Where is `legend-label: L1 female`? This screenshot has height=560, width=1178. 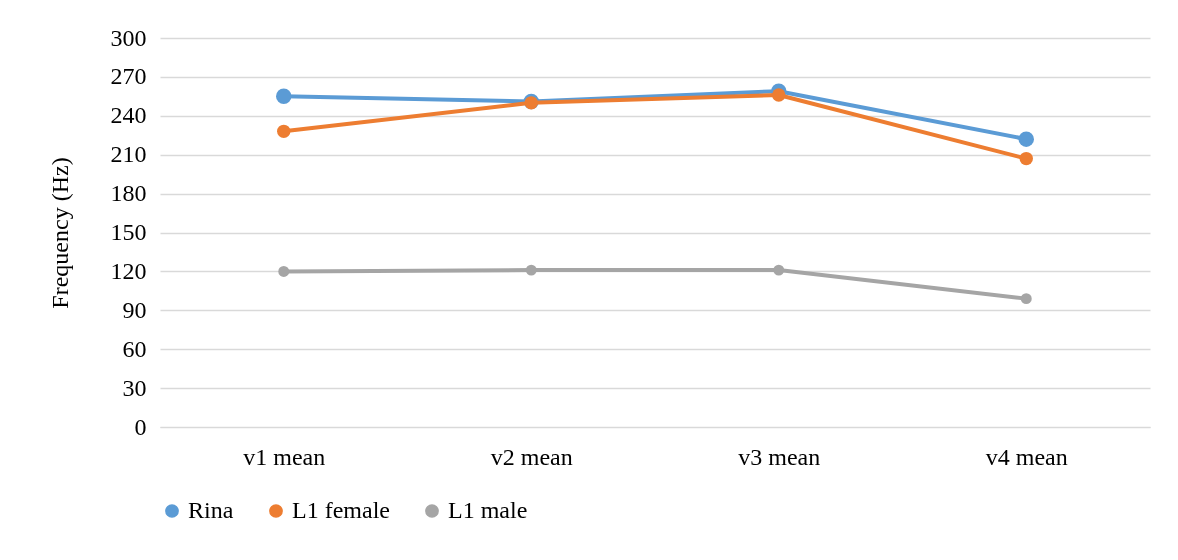 legend-label: L1 female is located at coordinates (341, 510).